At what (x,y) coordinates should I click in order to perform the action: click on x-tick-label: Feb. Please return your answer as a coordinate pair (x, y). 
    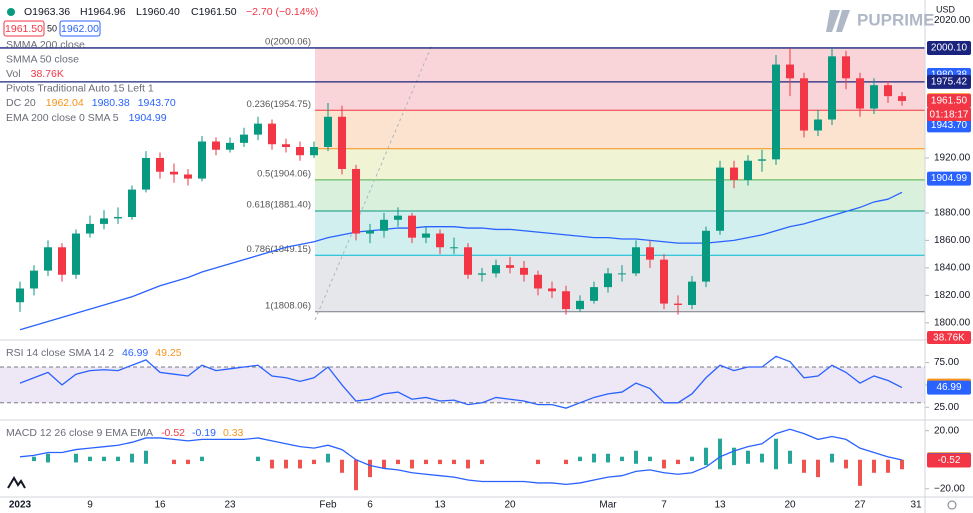
    Looking at the image, I should click on (328, 505).